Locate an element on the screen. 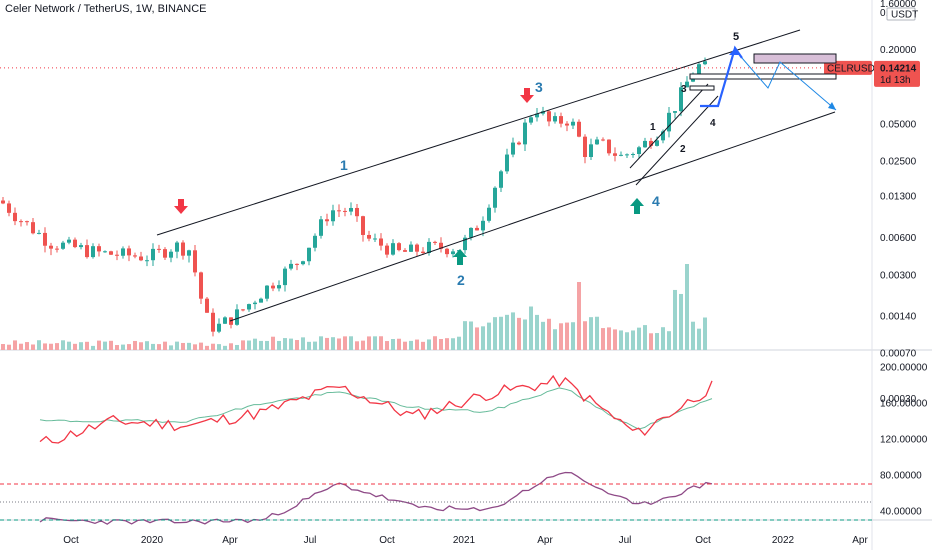 The height and width of the screenshot is (550, 932). minor-wave-label-4: 4 is located at coordinates (713, 123).